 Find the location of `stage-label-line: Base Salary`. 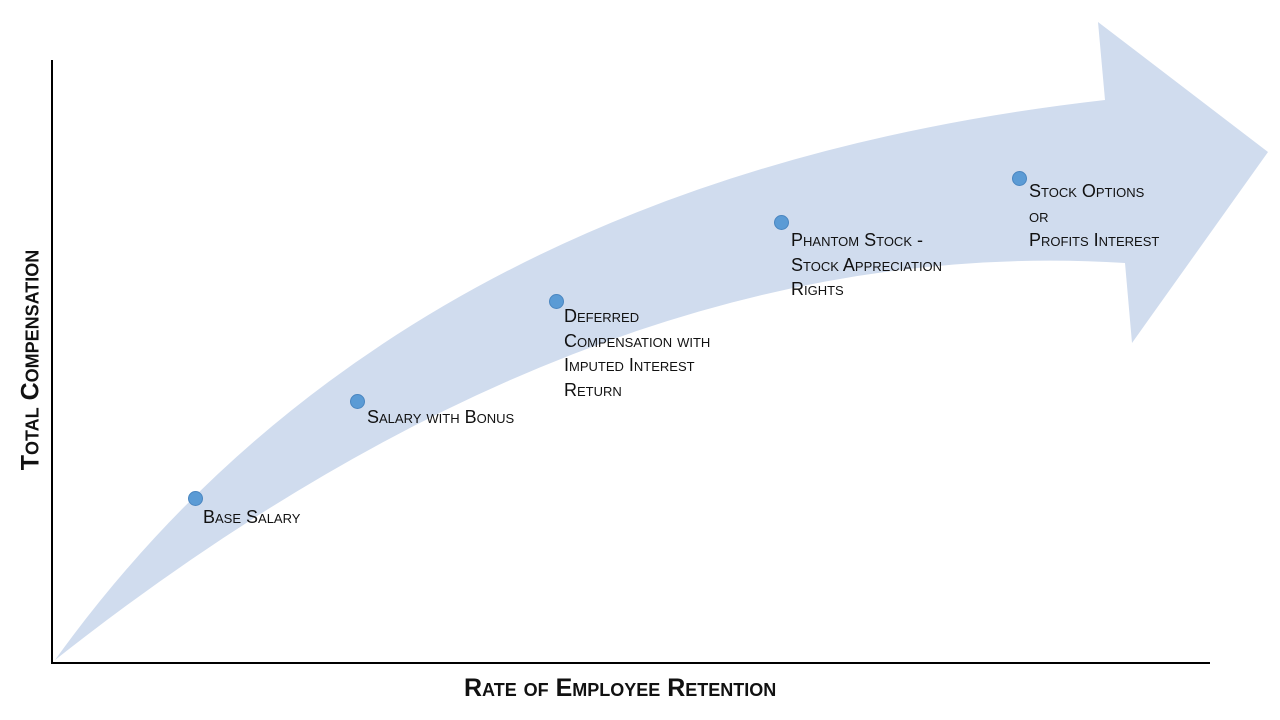

stage-label-line: Base Salary is located at coordinates (252, 517).